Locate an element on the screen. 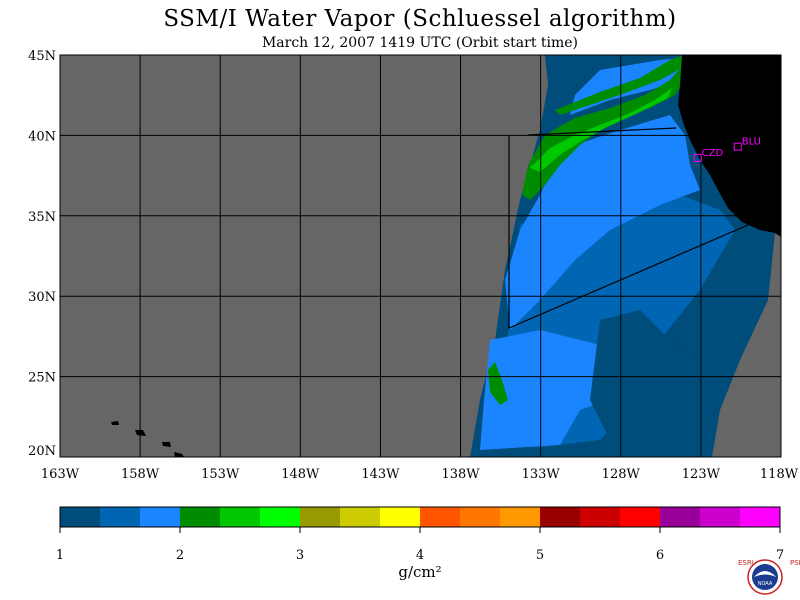 This screenshot has width=800, height=600. logo-right-letters: PSD is located at coordinates (795, 563).